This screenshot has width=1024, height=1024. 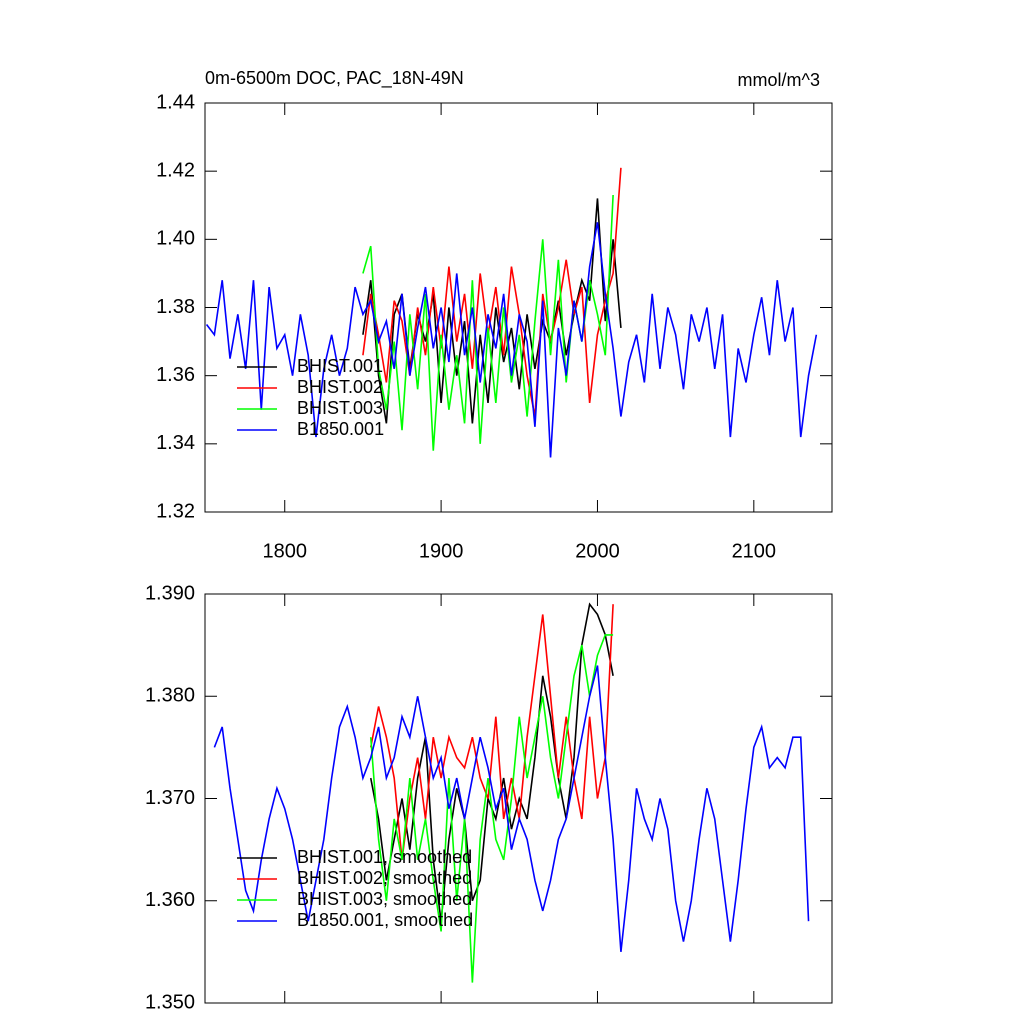 I want to click on y-tick-label: 1.350, so click(x=170, y=1002).